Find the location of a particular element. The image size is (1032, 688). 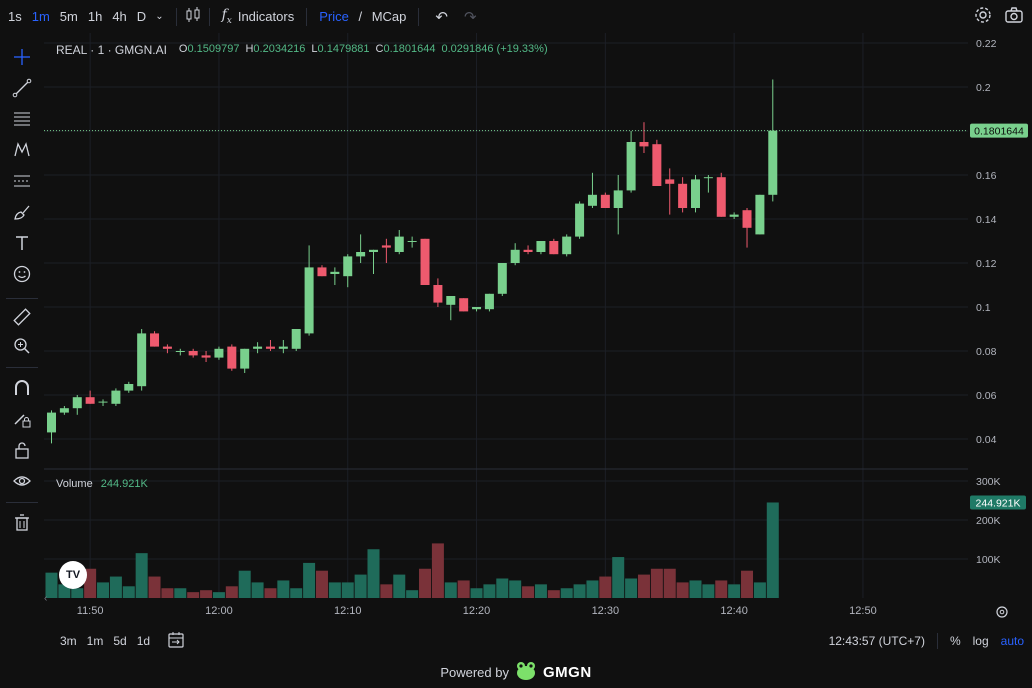

pattern-icon is located at coordinates (22, 150).